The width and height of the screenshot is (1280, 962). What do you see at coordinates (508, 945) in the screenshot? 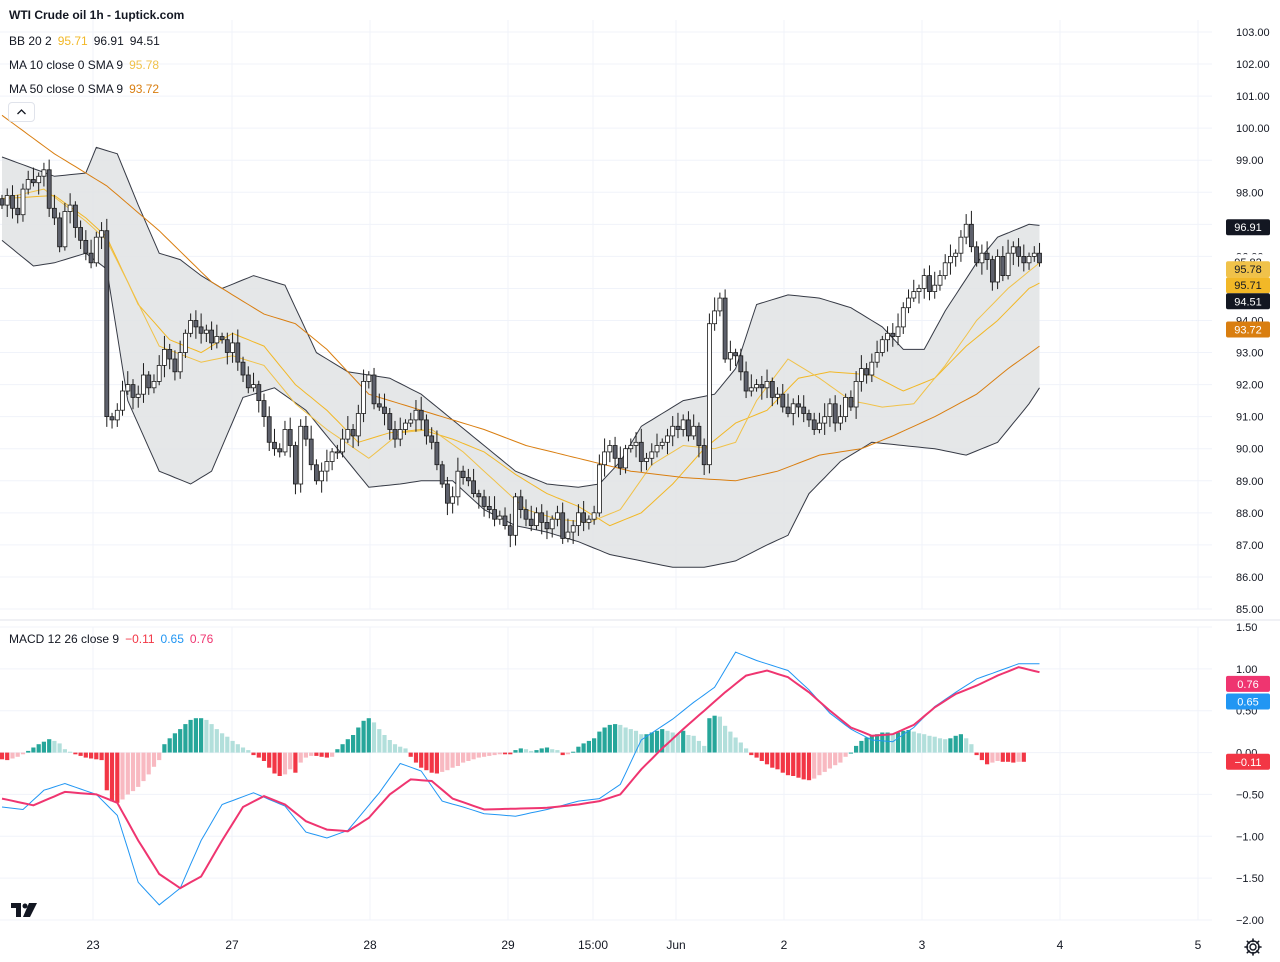
I see `time-axis-label: 29` at bounding box center [508, 945].